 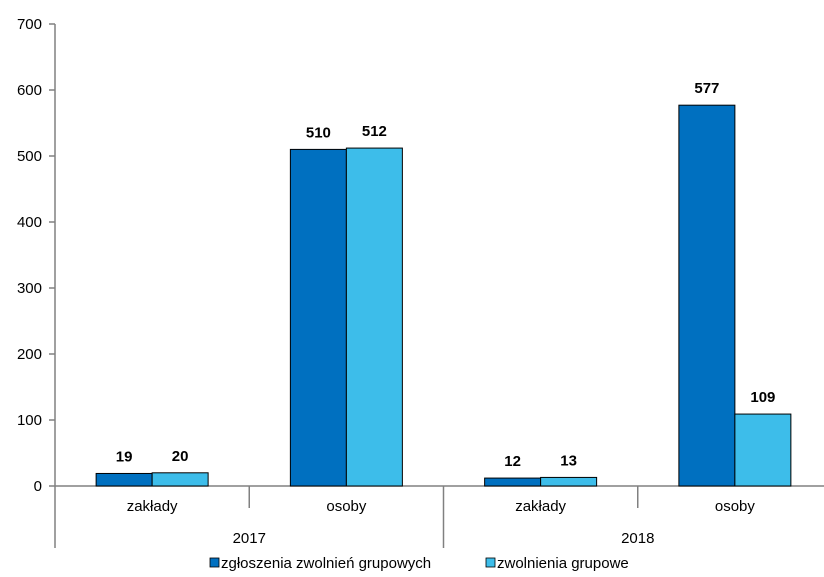 What do you see at coordinates (374, 131) in the screenshot?
I see `data-label: 512` at bounding box center [374, 131].